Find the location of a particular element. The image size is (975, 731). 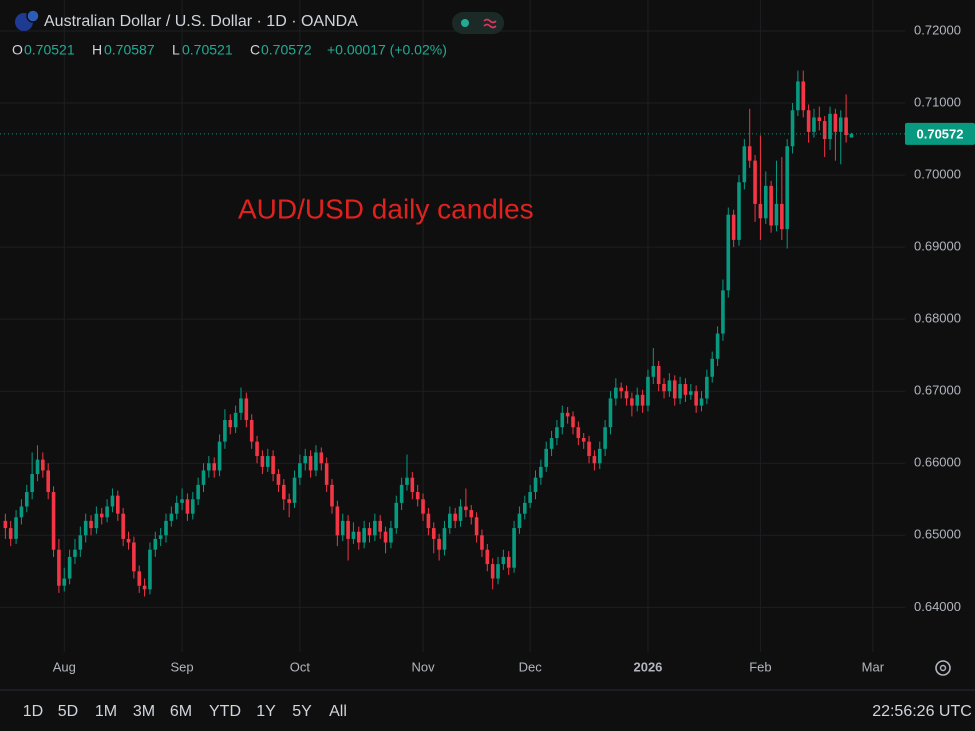

range-button: 1M is located at coordinates (106, 711).